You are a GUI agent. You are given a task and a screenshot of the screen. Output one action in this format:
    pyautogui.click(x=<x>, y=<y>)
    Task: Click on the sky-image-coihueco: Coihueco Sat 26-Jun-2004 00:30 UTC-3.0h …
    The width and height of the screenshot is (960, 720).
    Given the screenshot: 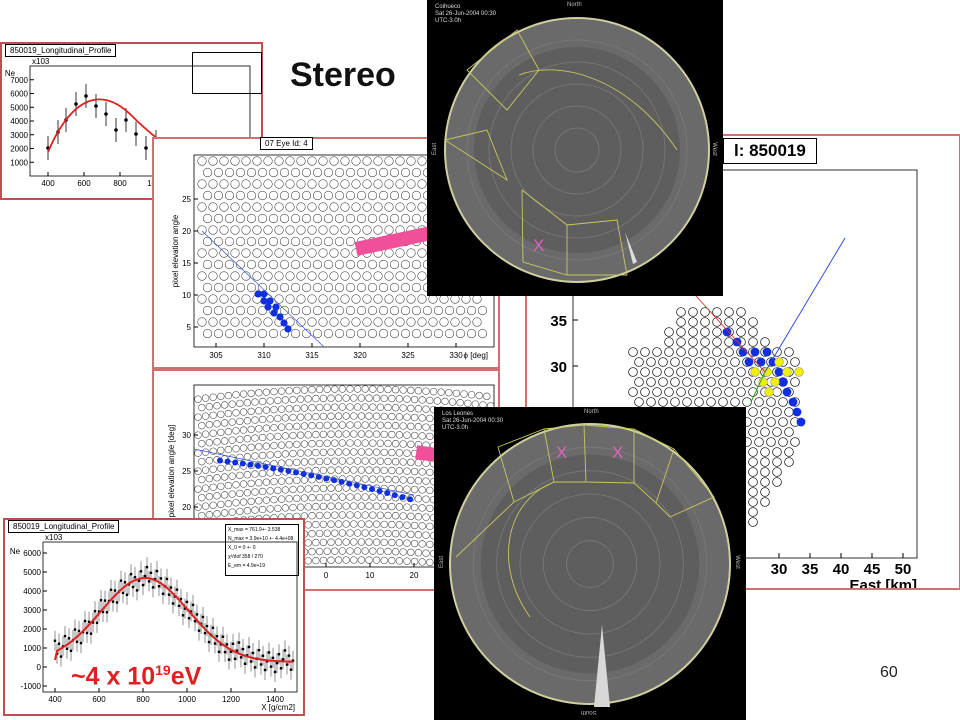 What is the action you would take?
    pyautogui.click(x=575, y=148)
    